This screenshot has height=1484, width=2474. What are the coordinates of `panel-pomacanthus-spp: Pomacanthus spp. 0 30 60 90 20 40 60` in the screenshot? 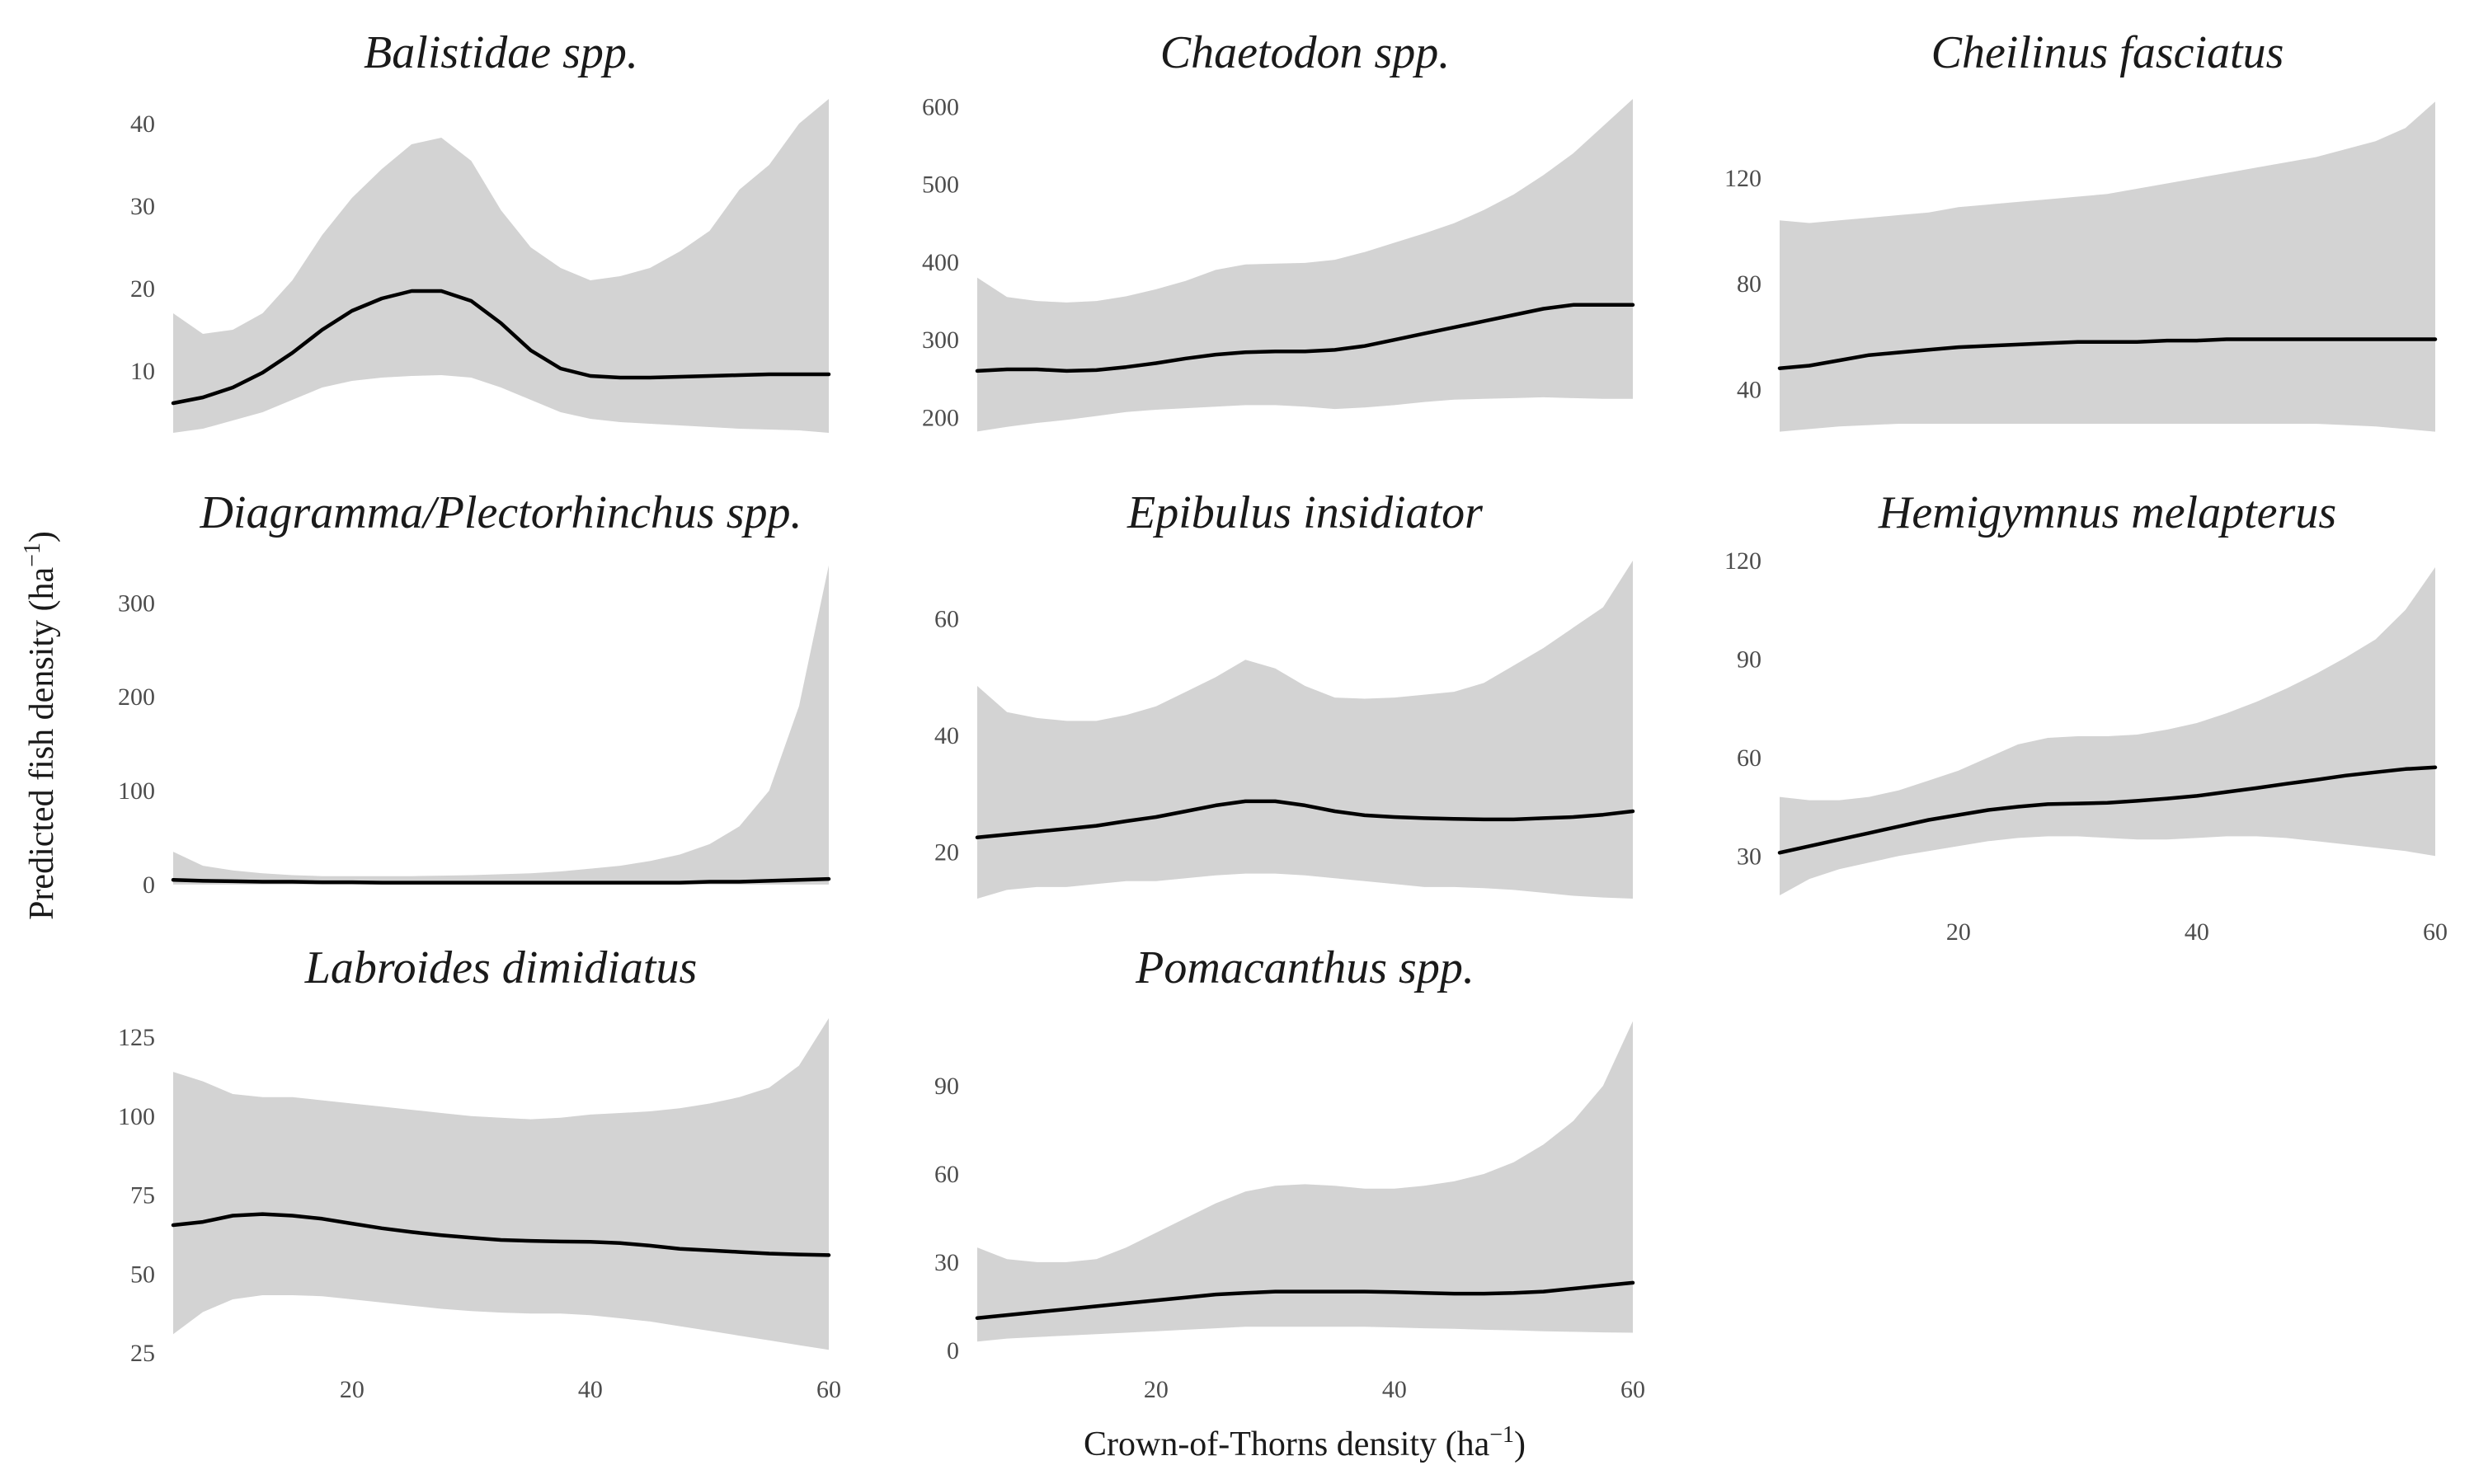 It's located at (1289, 1172).